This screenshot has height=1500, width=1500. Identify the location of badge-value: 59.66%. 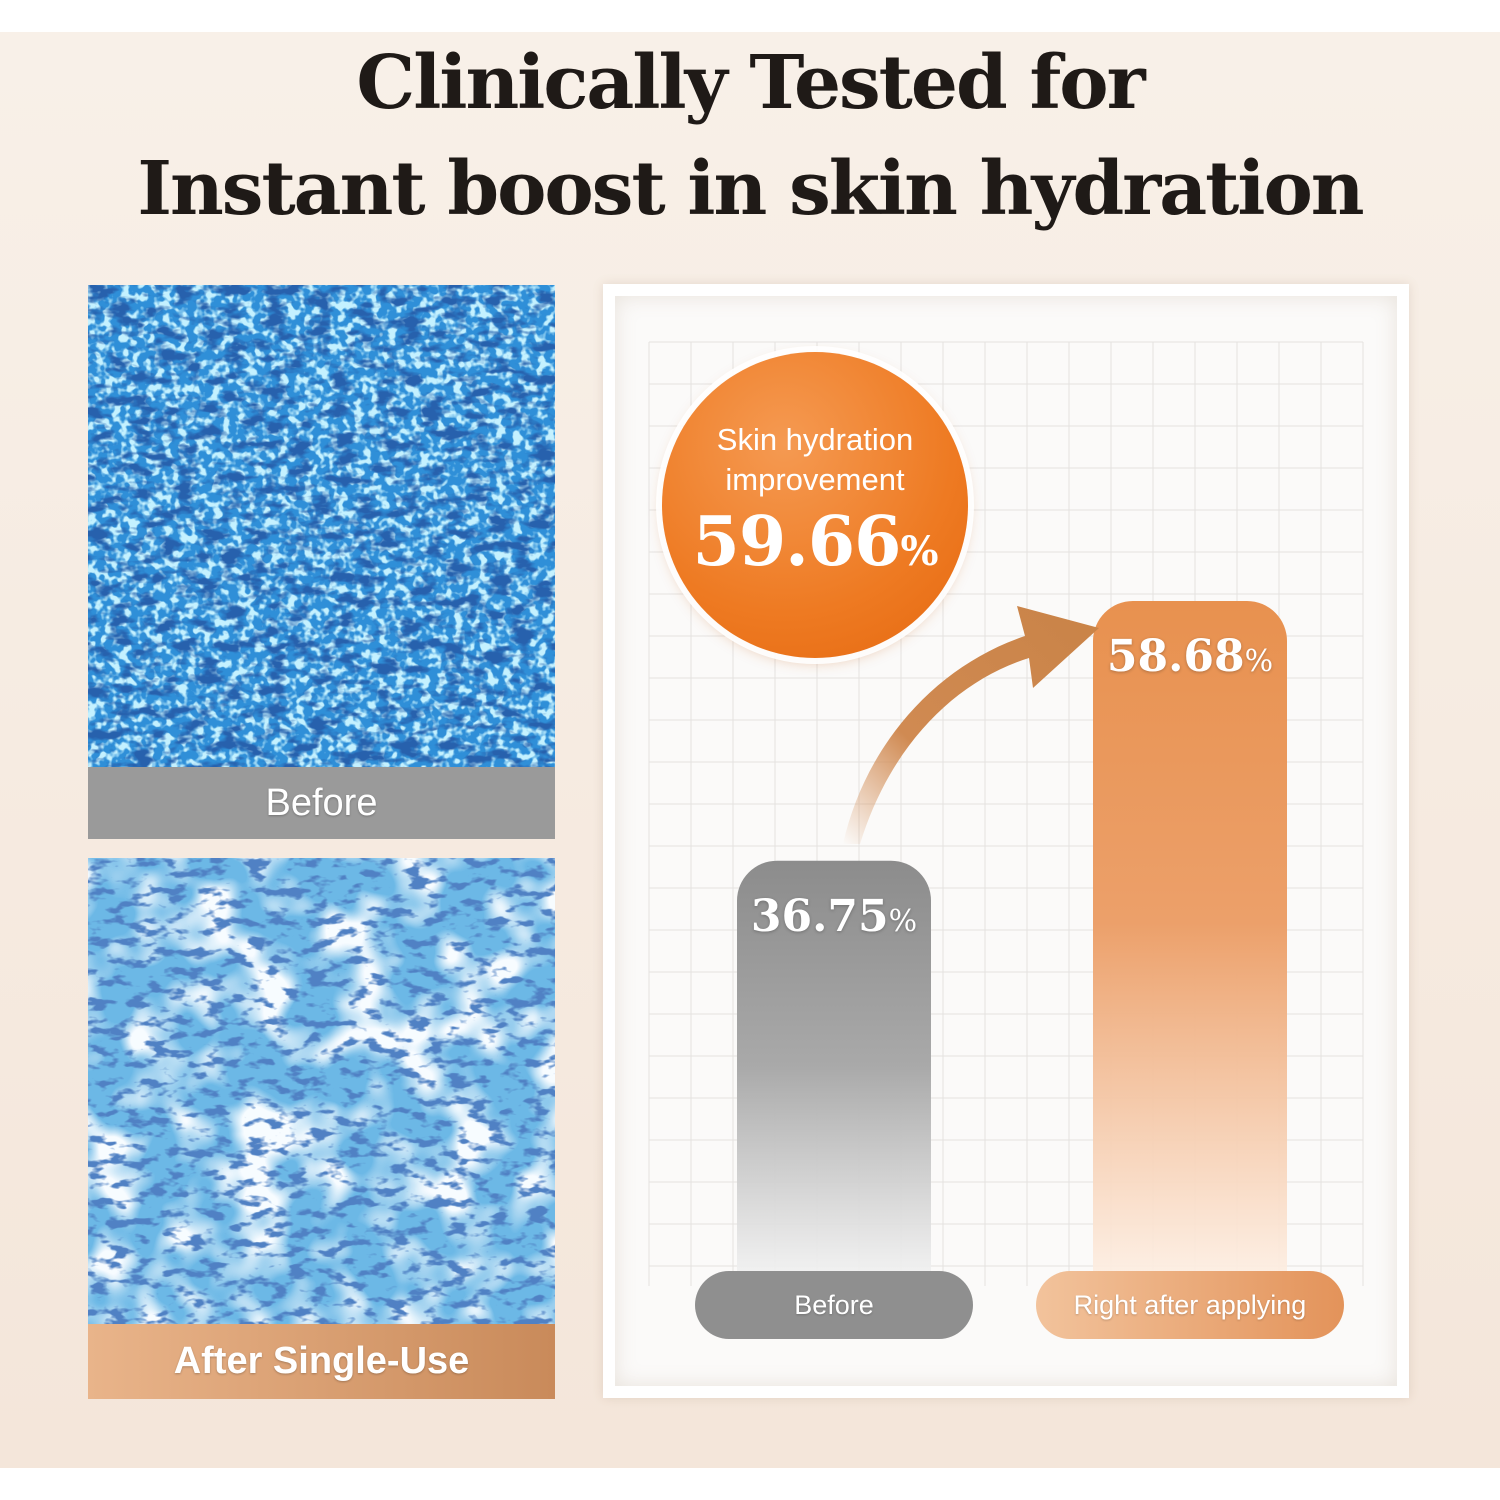
(815, 542).